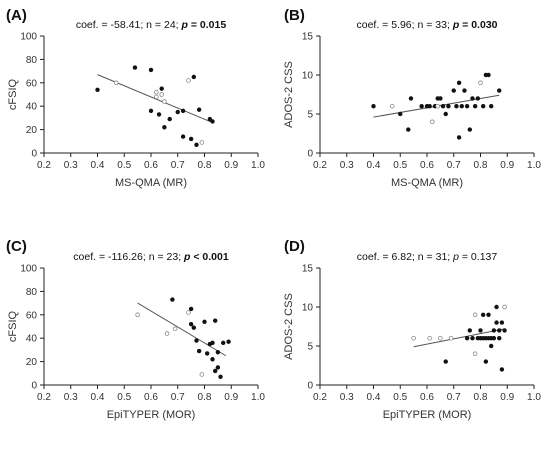 The height and width of the screenshot is (457, 550). Describe the element at coordinates (13, 326) in the screenshot. I see `y-axis-label: cFSIQ` at that location.